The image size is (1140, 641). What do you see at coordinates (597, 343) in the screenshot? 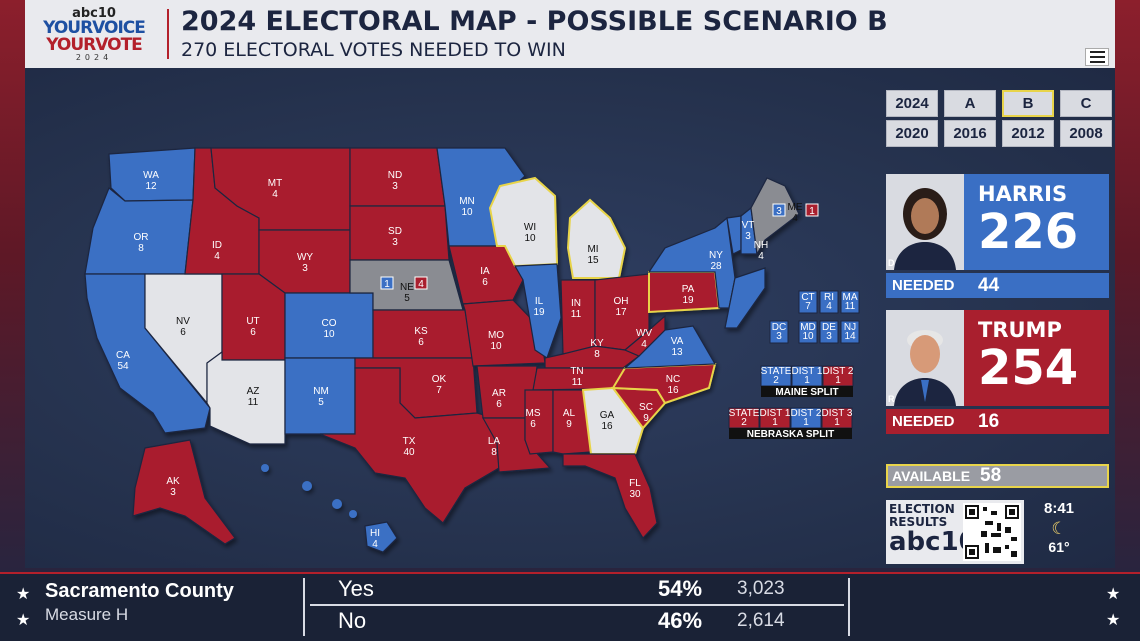
I see `state-label-ky-abbr: KY` at bounding box center [597, 343].